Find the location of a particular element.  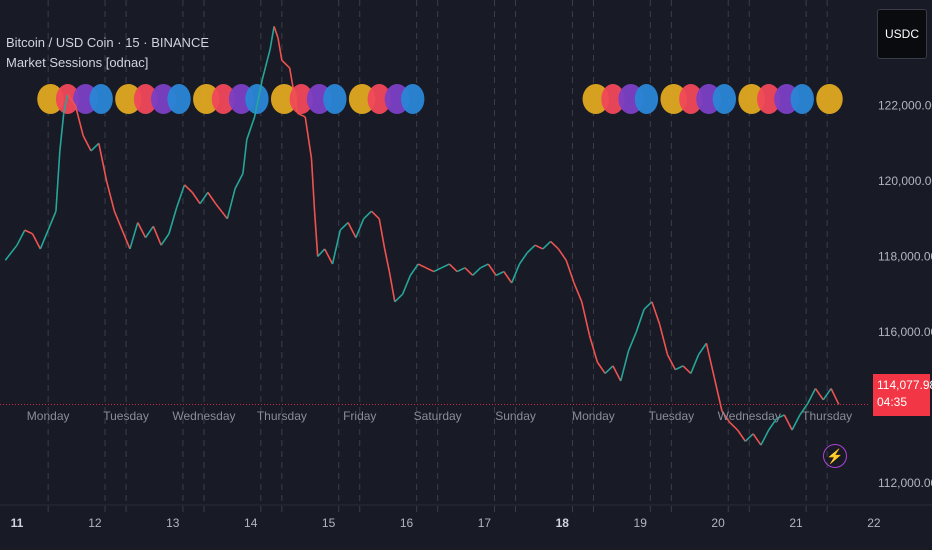

date-tick-label: 11 is located at coordinates (17, 523).